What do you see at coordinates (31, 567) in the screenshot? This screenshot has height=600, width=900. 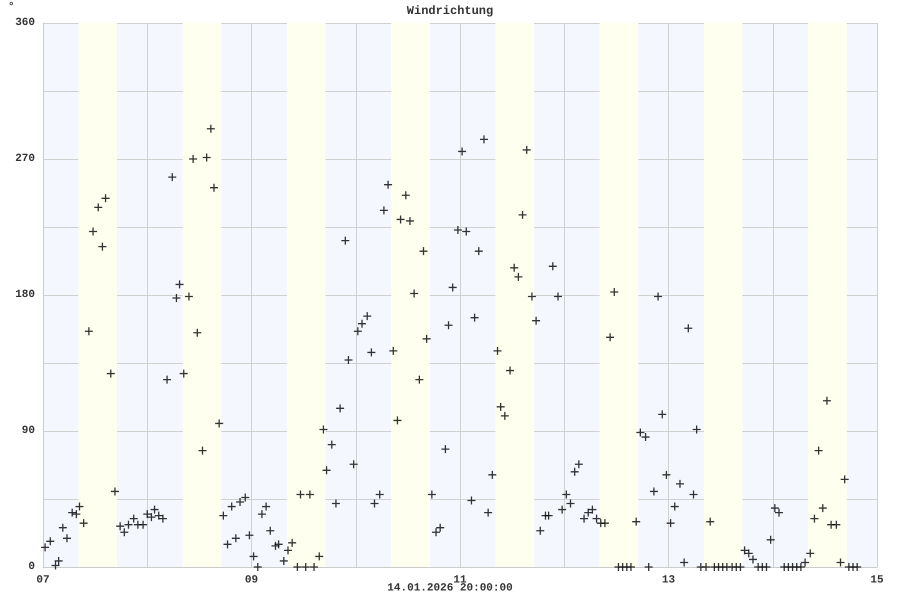 I see `y-tick-label: 0` at bounding box center [31, 567].